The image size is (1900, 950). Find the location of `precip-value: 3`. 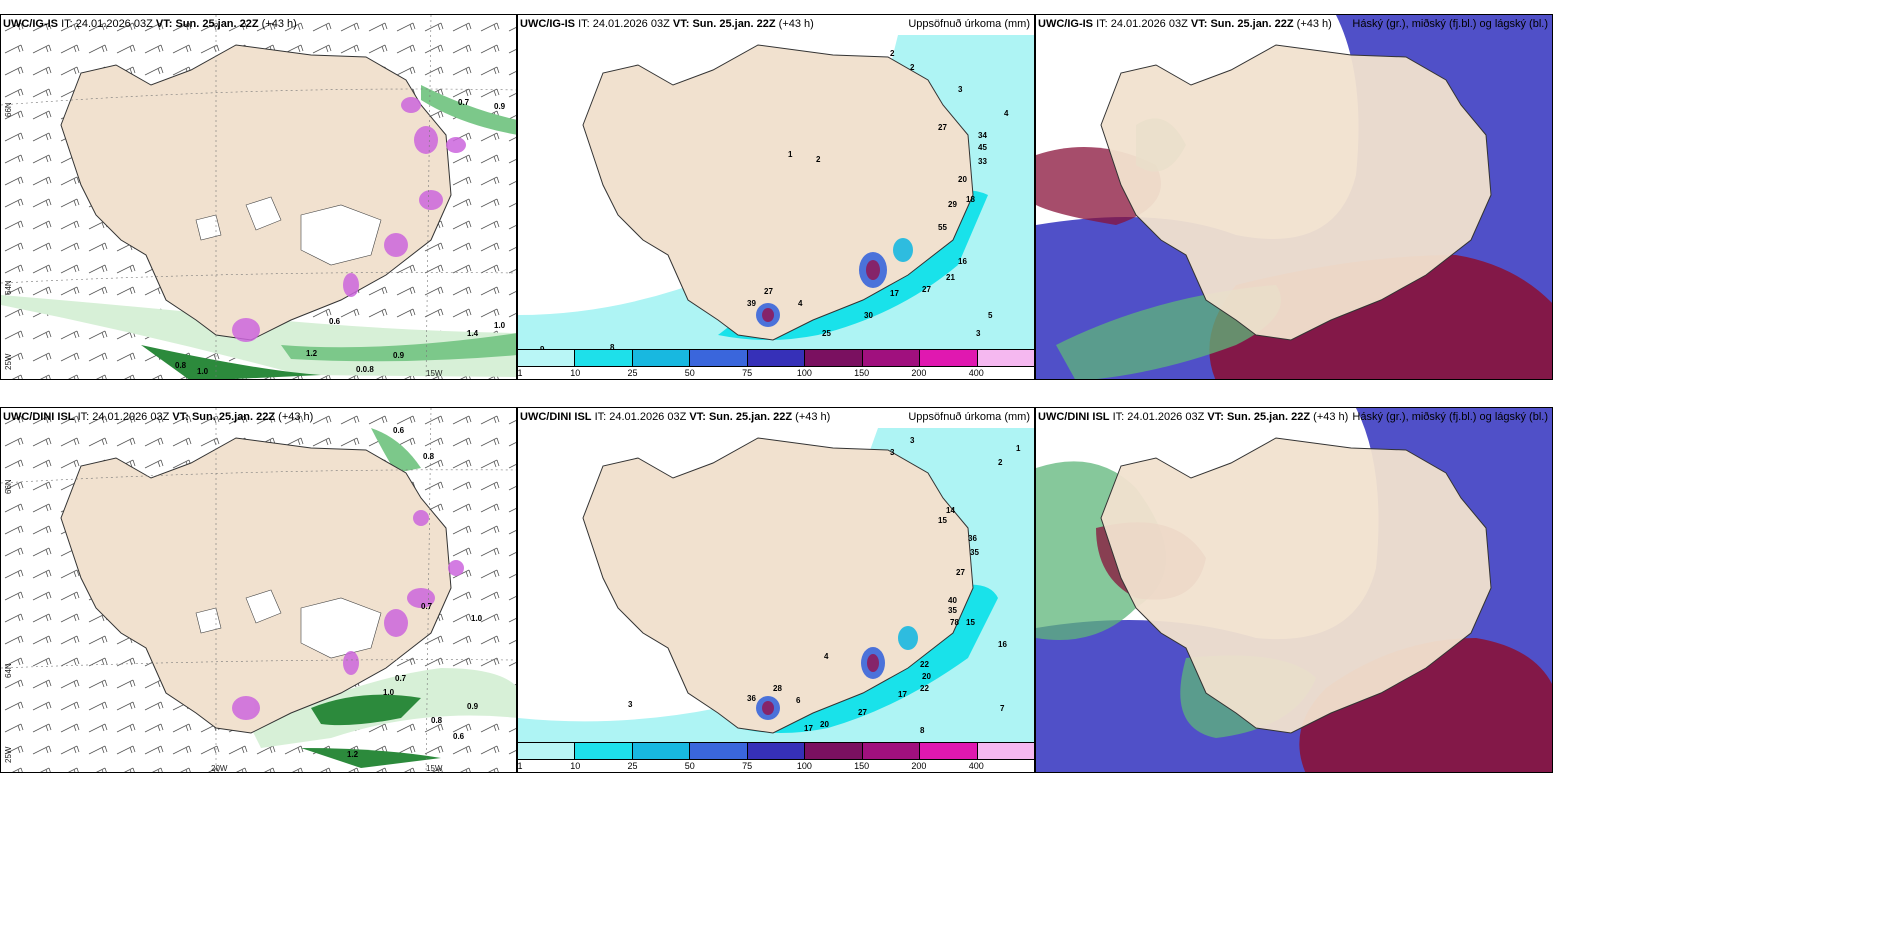

precip-value: 3 is located at coordinates (912, 440).